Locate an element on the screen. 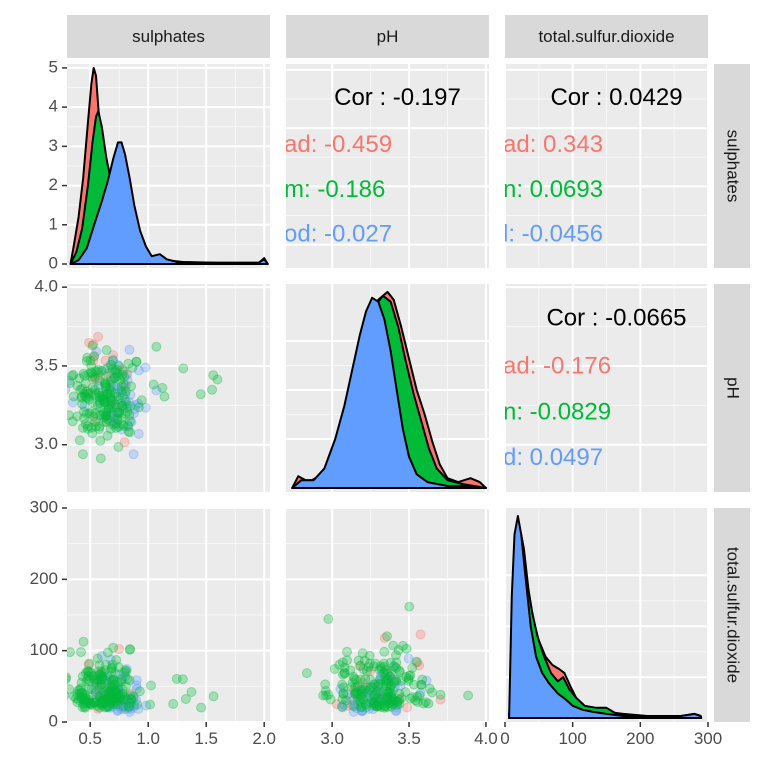 This screenshot has width=768, height=768. row-strip-pH: pH is located at coordinates (732, 388).